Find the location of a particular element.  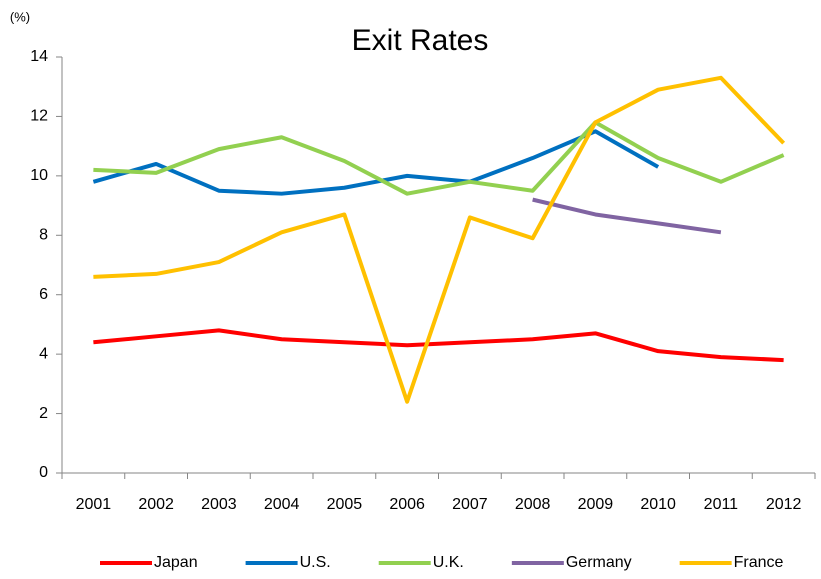

y-tick-label: 12 is located at coordinates (39, 116).